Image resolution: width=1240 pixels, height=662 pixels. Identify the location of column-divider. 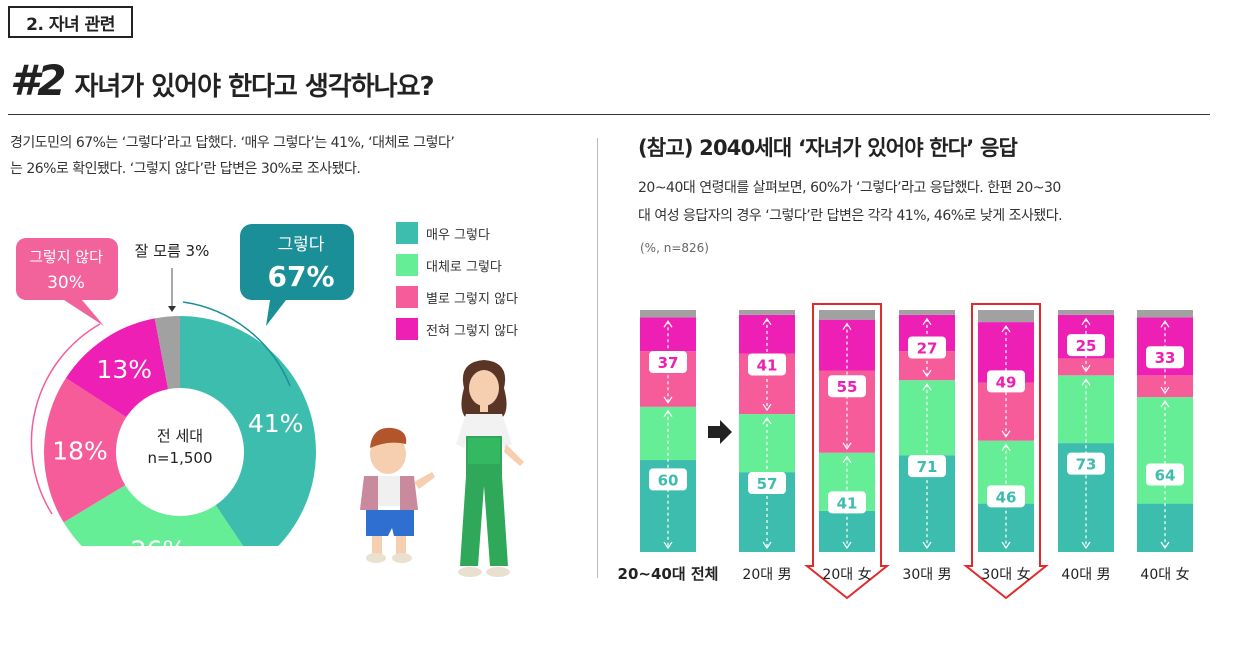
(597, 358).